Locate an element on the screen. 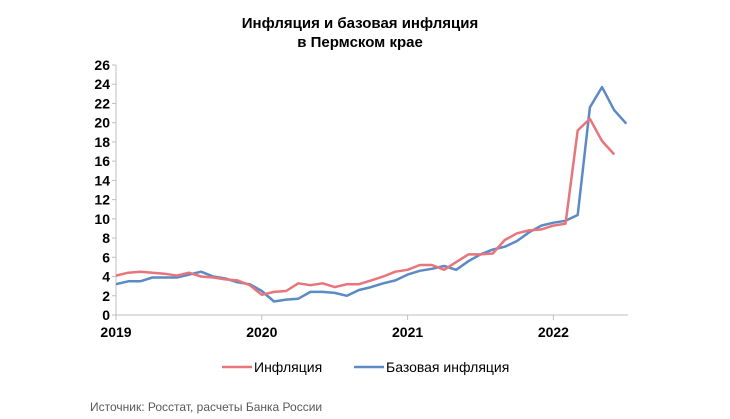 The height and width of the screenshot is (419, 730). y-tick-label: 18 is located at coordinates (102, 142).